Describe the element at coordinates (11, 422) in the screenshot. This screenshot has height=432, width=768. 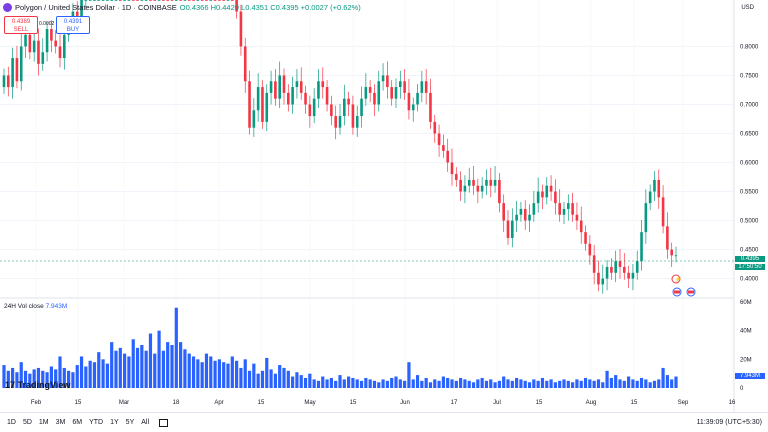
I see `timeframe-1d: 1D` at that location.